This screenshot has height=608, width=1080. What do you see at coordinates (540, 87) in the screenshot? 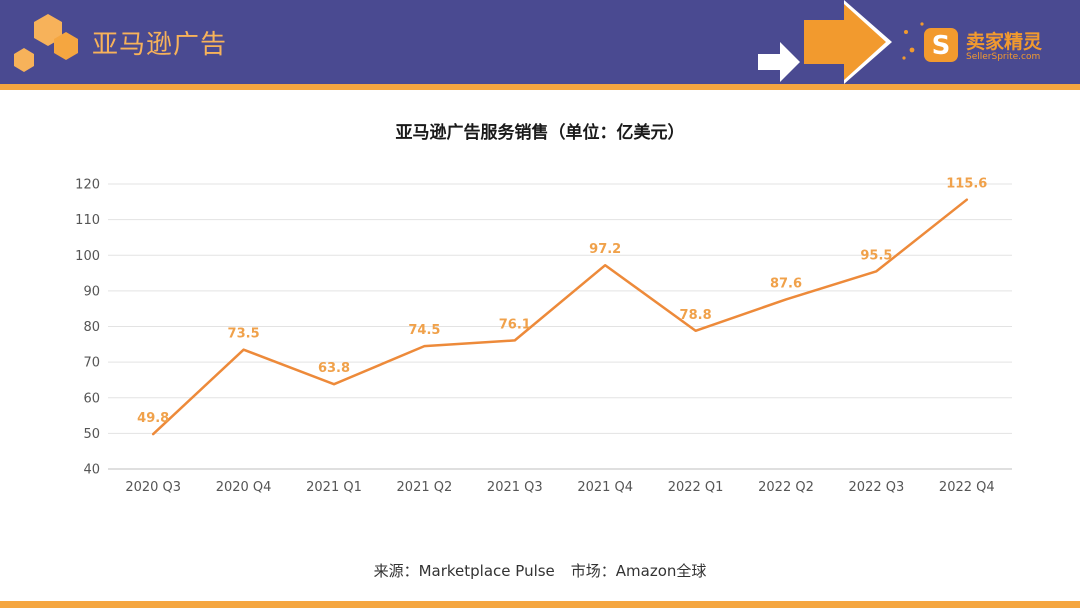
I see `header-accent-line` at bounding box center [540, 87].